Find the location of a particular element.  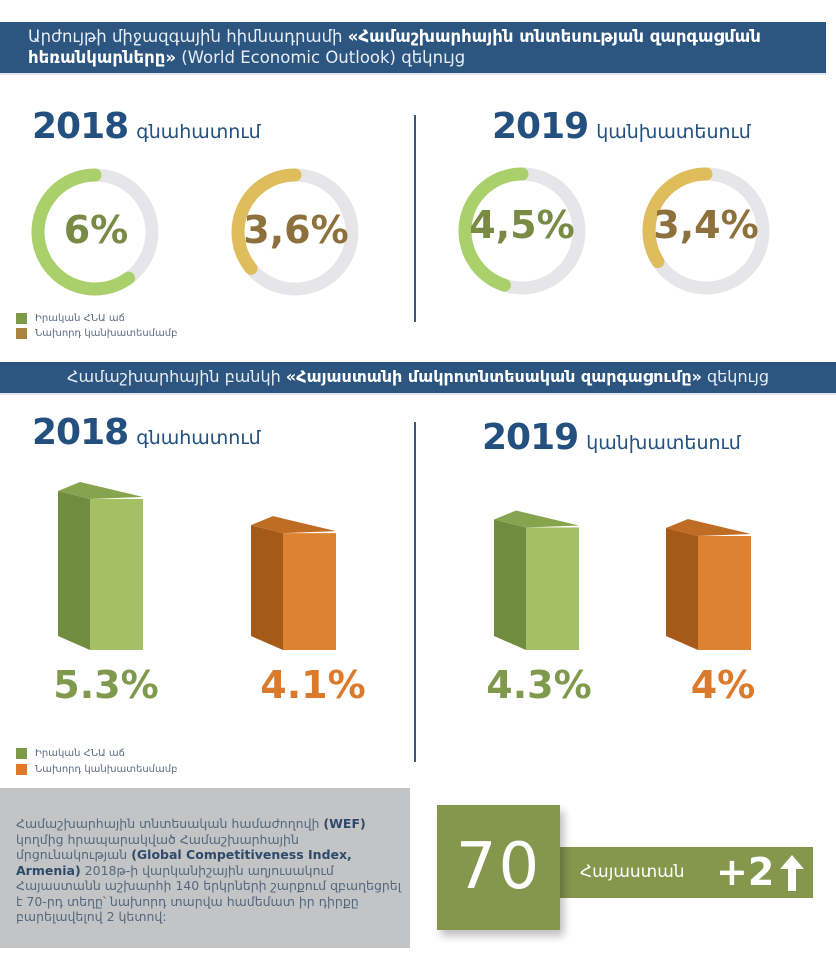

bar-label-2019-previous: 4% is located at coordinates (723, 685).